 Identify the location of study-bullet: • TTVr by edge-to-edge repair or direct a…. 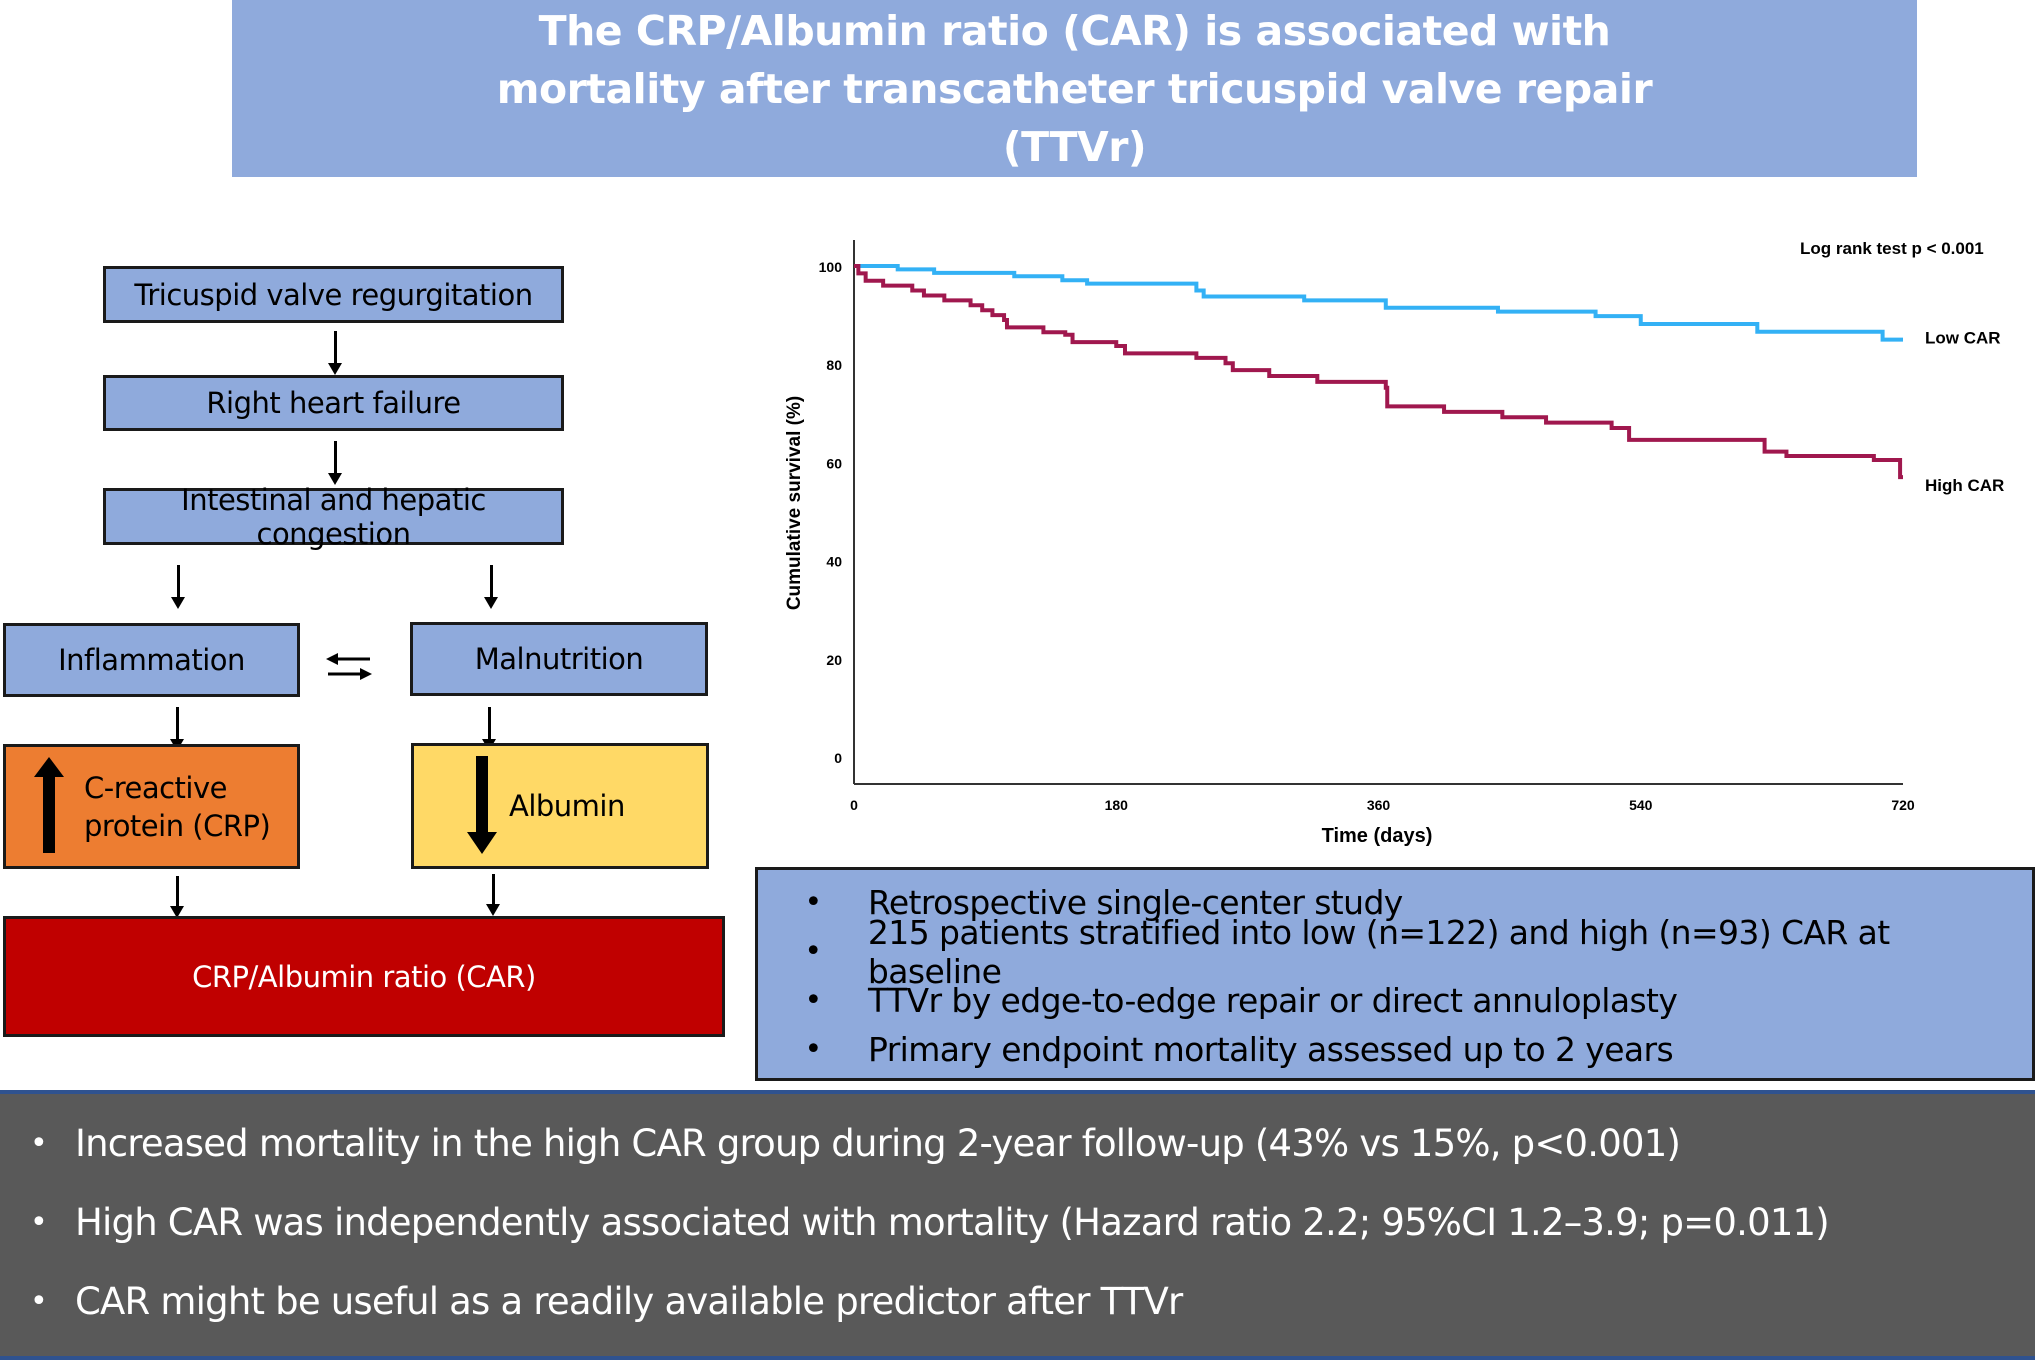
(1395, 1000).